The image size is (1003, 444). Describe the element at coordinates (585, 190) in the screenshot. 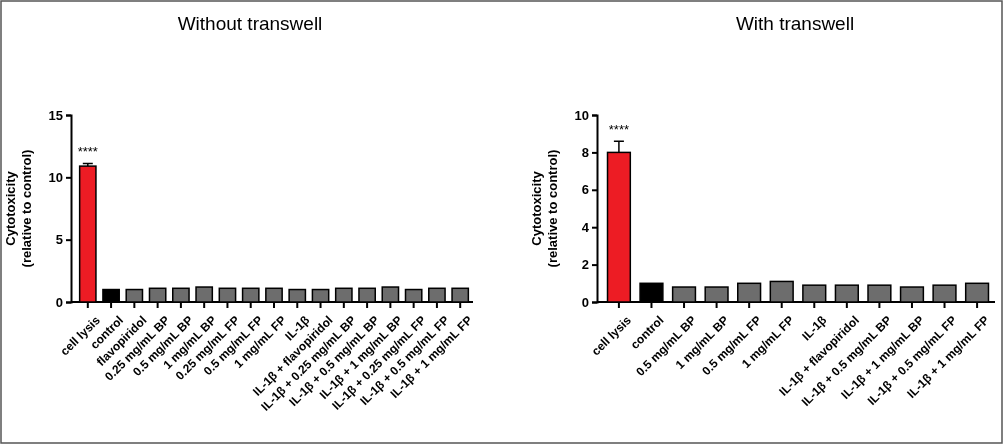

I see `y-tick-label: 6` at that location.